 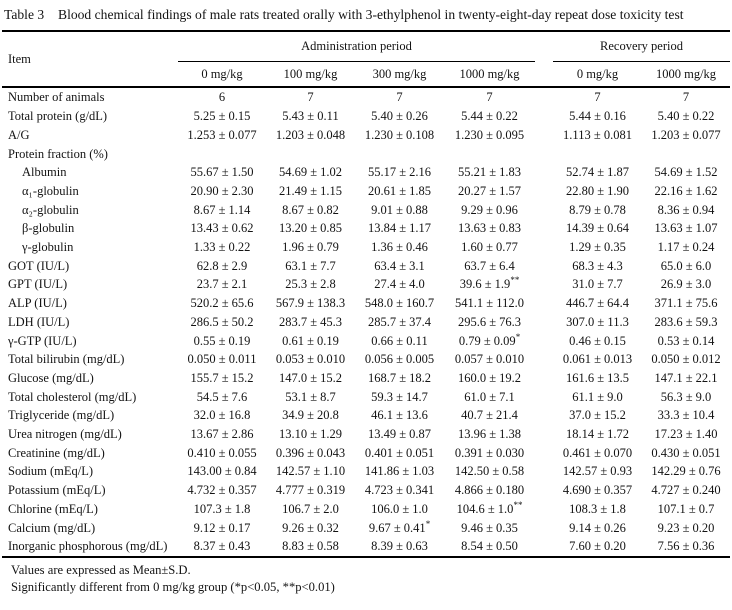 I want to click on row-label: γ-GTP (IU/L), so click(x=42, y=340).